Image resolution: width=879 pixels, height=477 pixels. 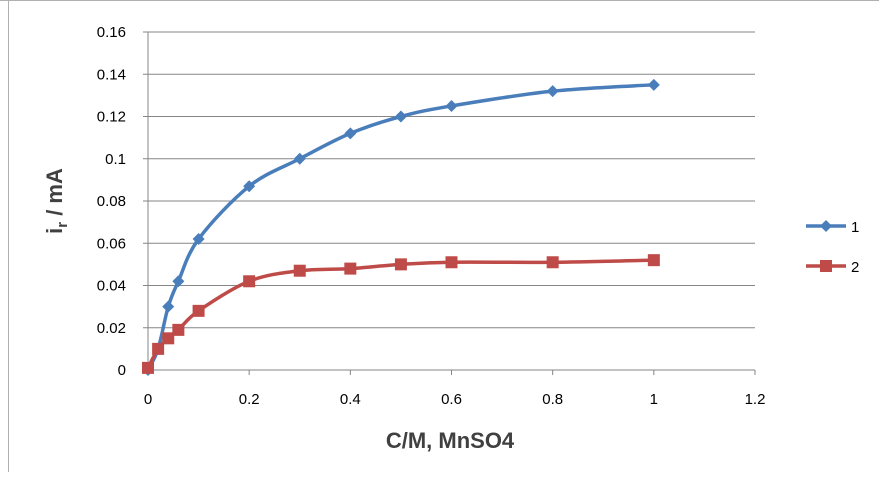 I want to click on x-tick-label: 0.6, so click(x=451, y=399).